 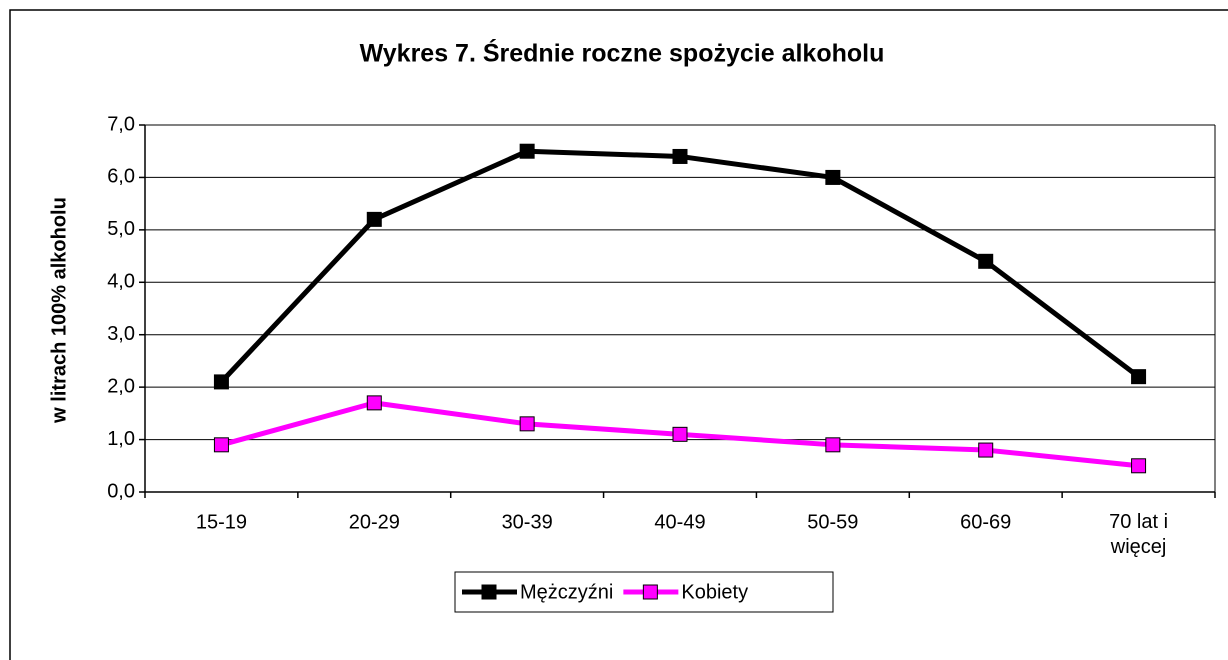 What do you see at coordinates (679, 522) in the screenshot?
I see `x-tick-label: 40-49` at bounding box center [679, 522].